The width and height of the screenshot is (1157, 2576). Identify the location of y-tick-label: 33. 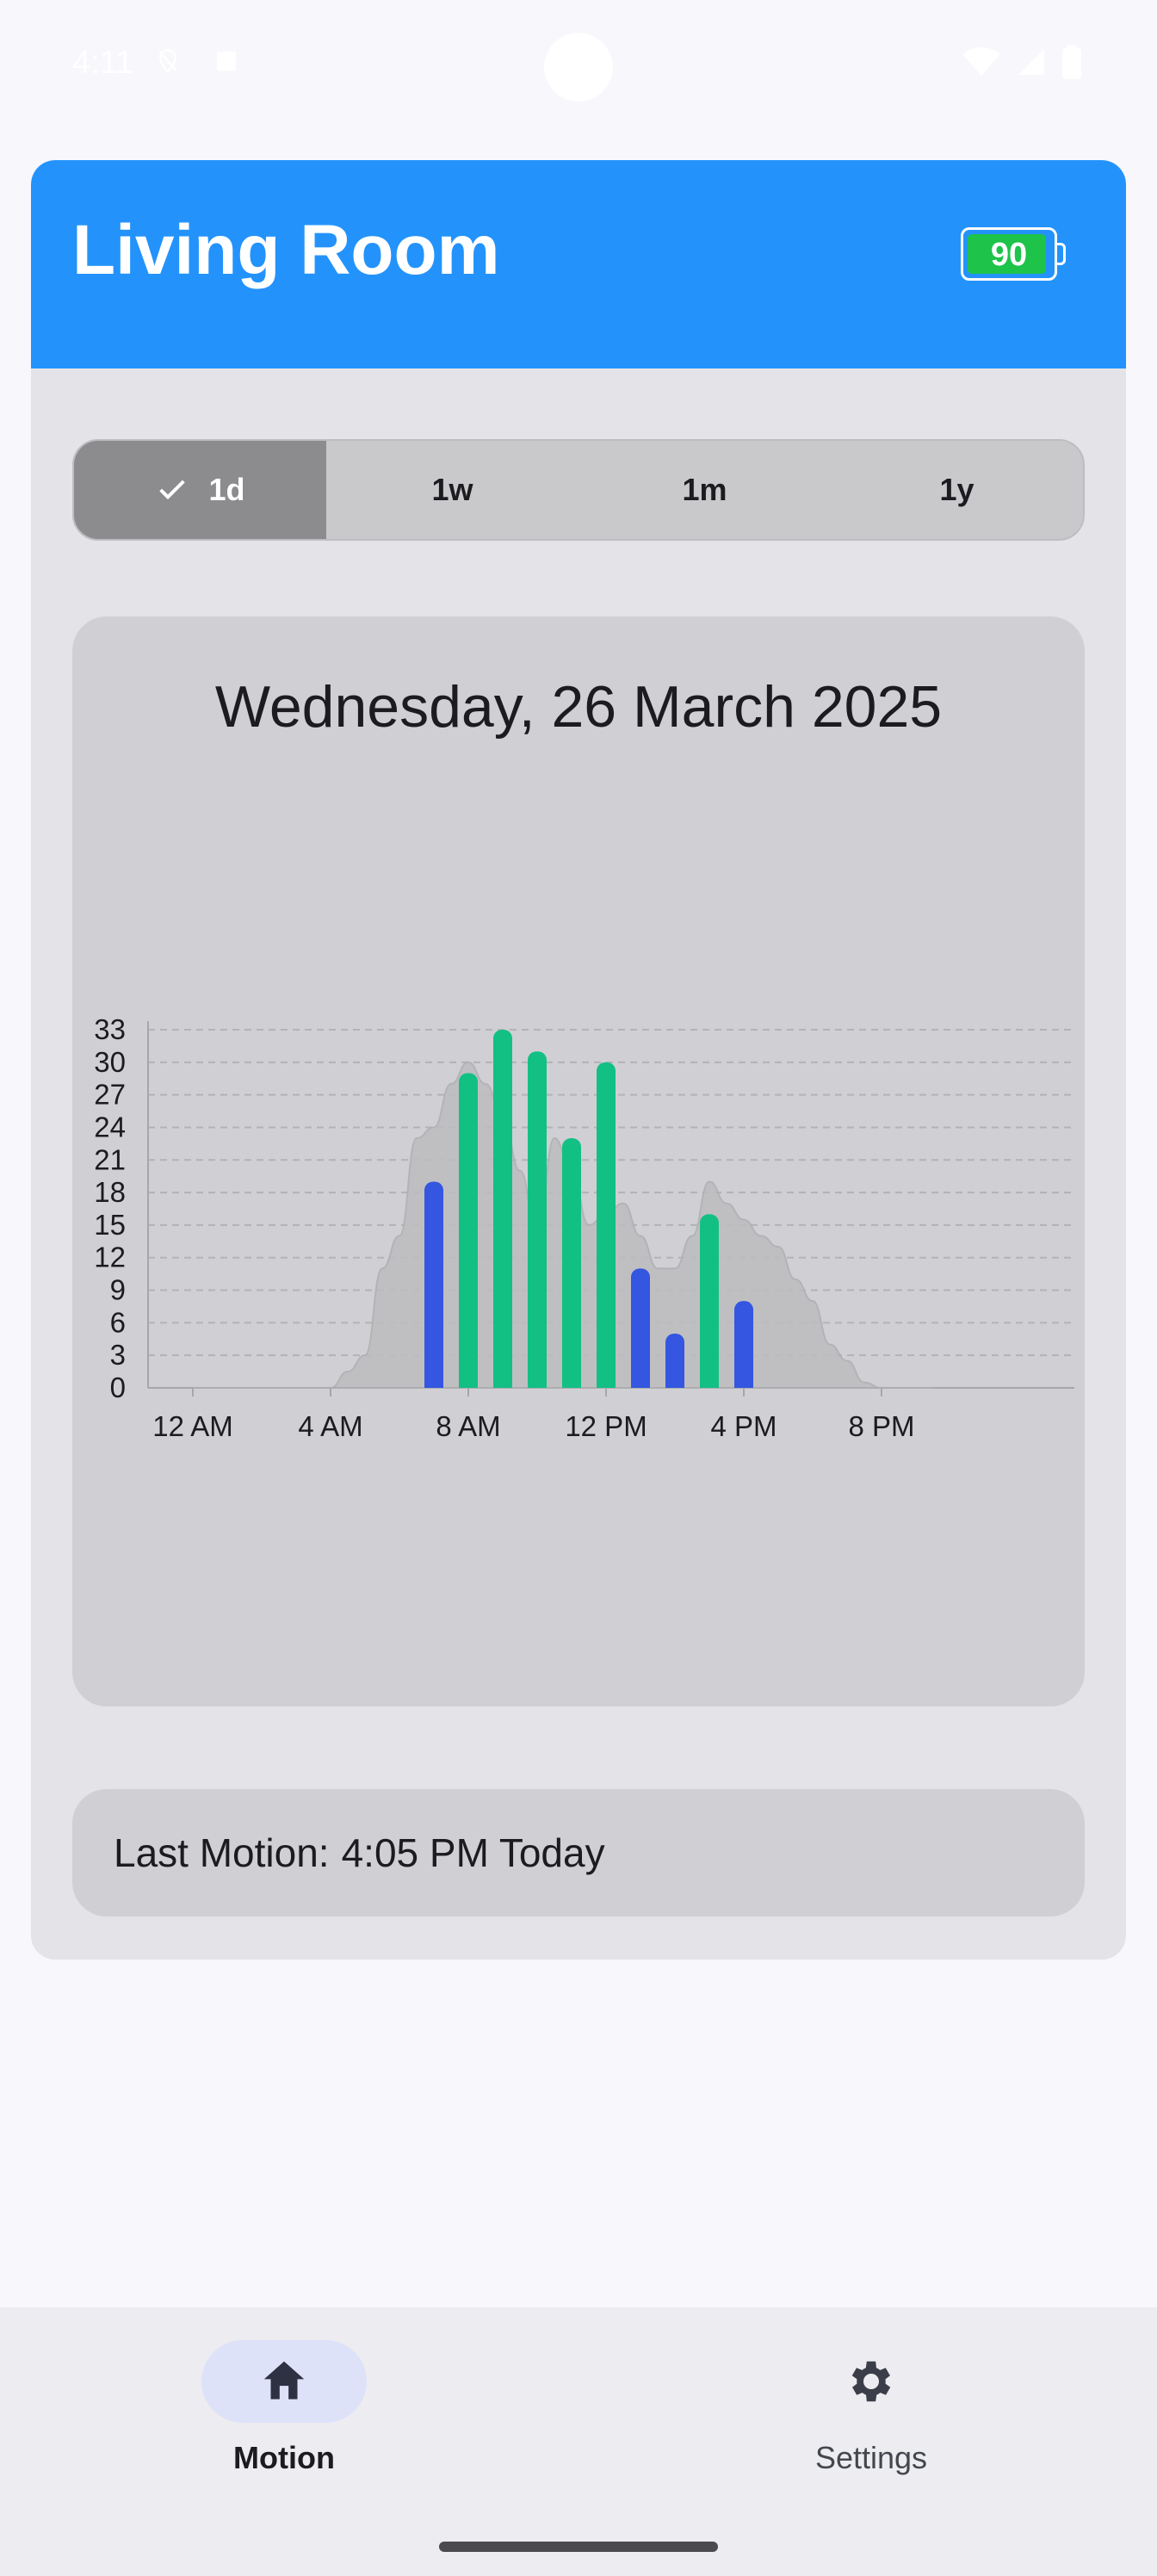
(110, 1029).